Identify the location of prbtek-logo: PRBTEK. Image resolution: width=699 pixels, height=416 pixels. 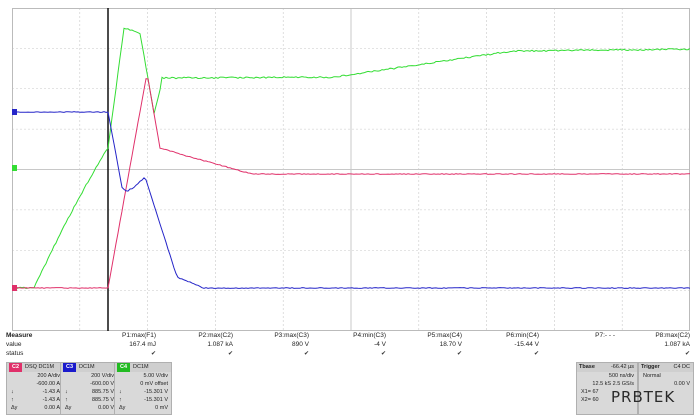
(643, 397).